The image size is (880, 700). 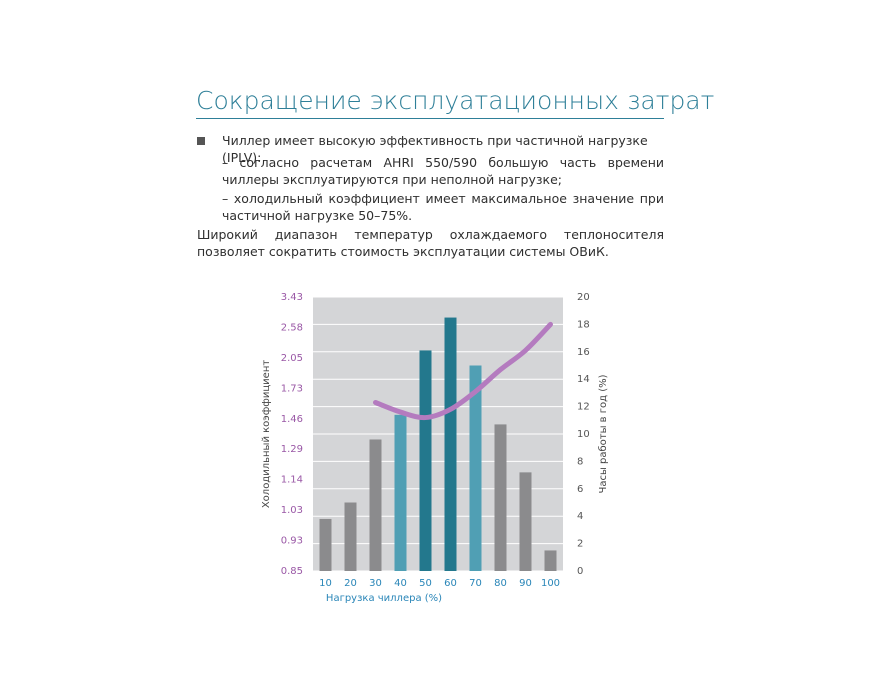 I want to click on title-rule, so click(x=430, y=118).